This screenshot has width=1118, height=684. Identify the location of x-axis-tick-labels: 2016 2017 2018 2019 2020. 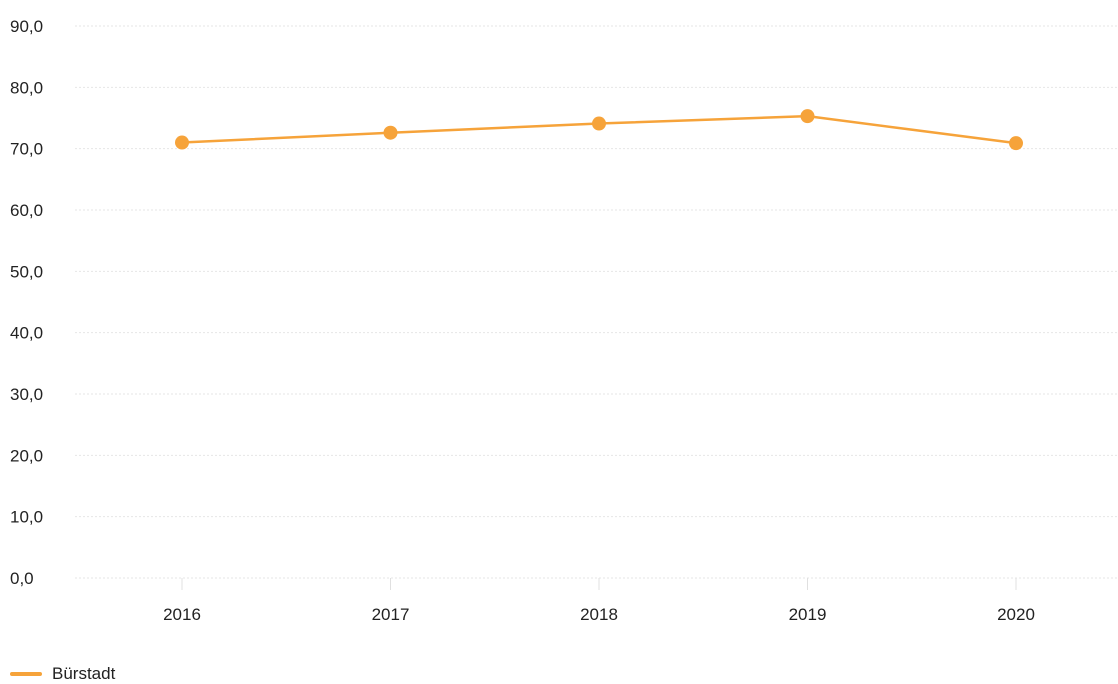
(599, 614).